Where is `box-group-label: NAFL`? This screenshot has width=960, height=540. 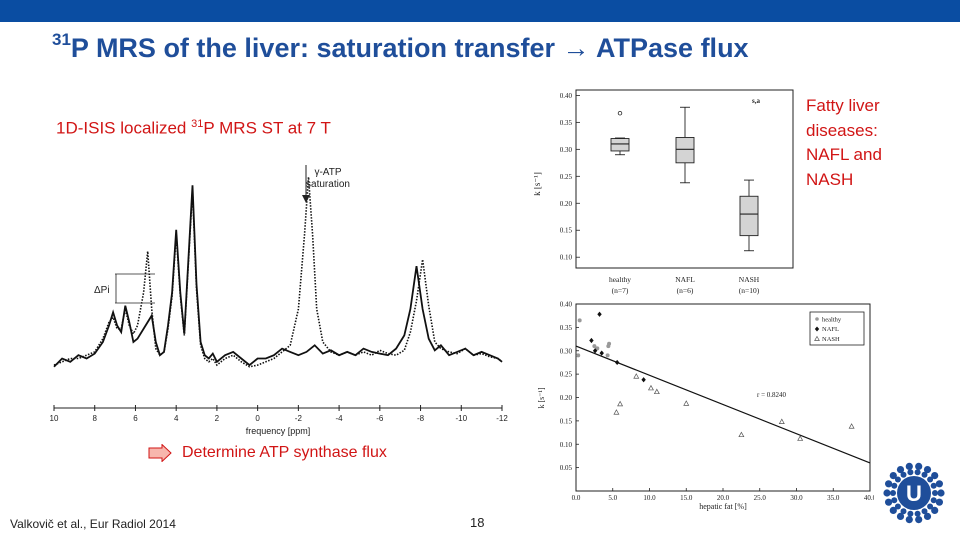
box-group-label: NAFL is located at coordinates (685, 279).